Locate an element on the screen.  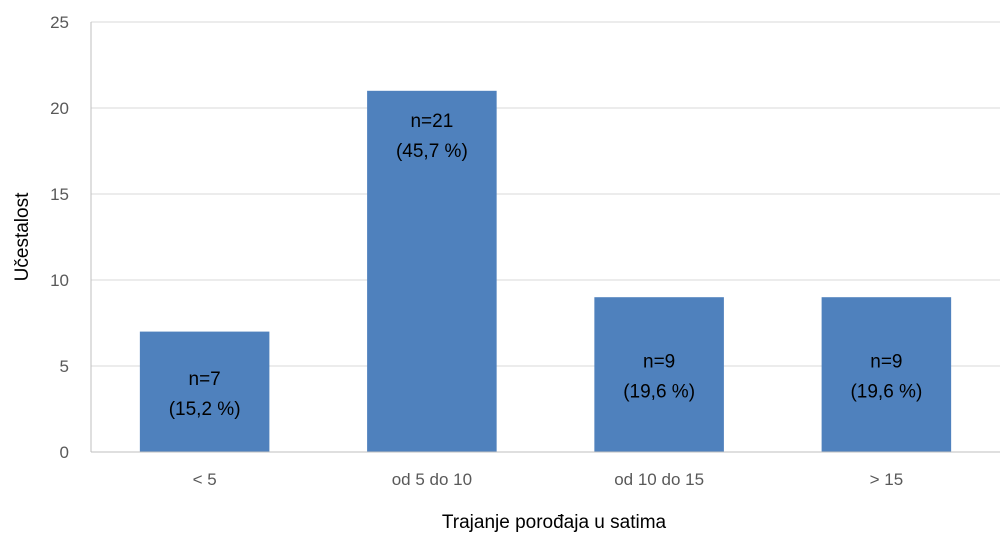
x-tick-label: od 5 do 10 is located at coordinates (432, 479).